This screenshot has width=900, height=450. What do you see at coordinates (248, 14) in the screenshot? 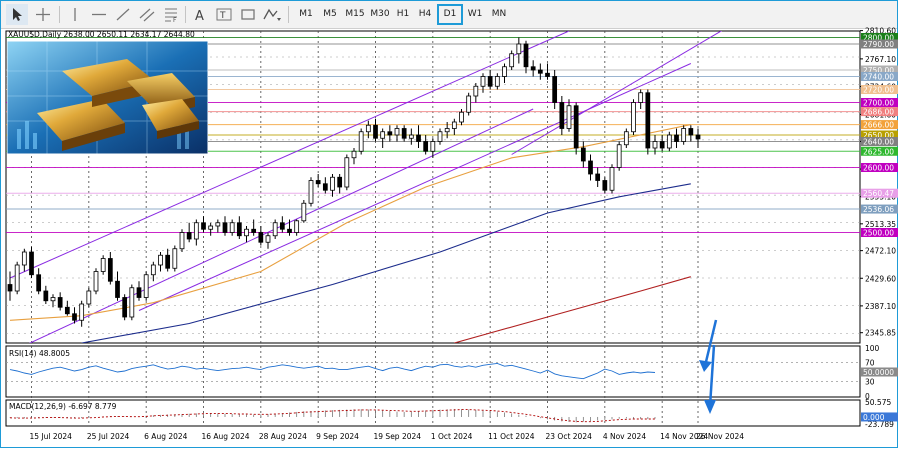
I see `rectangle-icon` at bounding box center [248, 14].